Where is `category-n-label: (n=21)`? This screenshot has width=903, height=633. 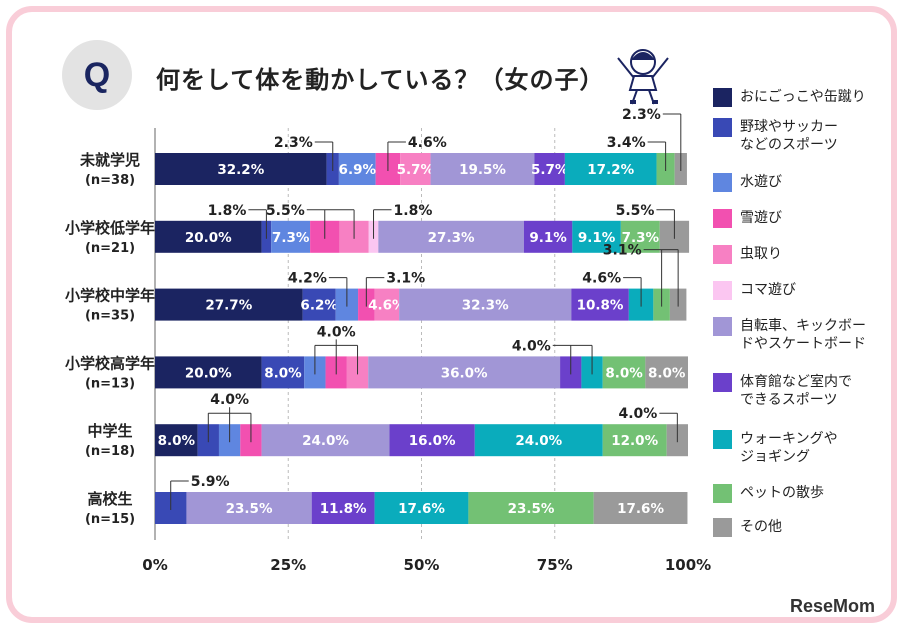 category-n-label: (n=21) is located at coordinates (110, 248).